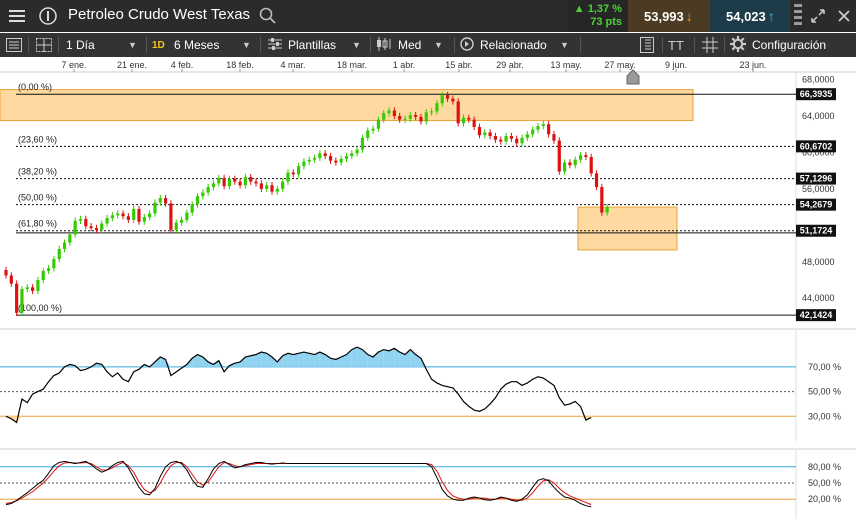  What do you see at coordinates (44, 45) in the screenshot?
I see `layout-grid-icon` at bounding box center [44, 45].